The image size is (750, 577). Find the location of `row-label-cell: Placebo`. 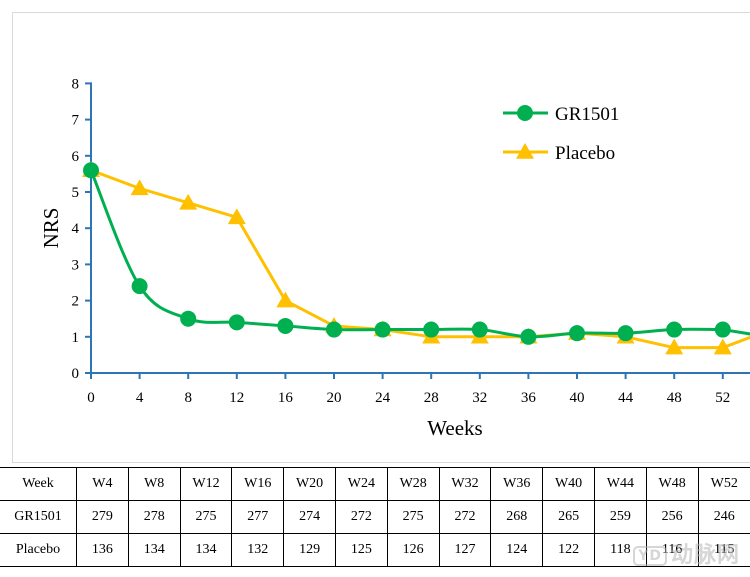

row-label-cell: Placebo is located at coordinates (38, 550).